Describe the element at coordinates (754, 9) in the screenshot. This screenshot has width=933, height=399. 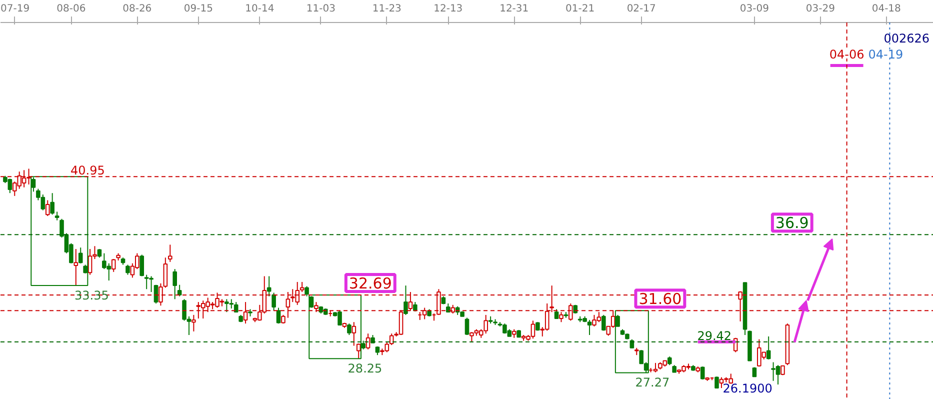
I see `x-tick-label: 03-09` at that location.